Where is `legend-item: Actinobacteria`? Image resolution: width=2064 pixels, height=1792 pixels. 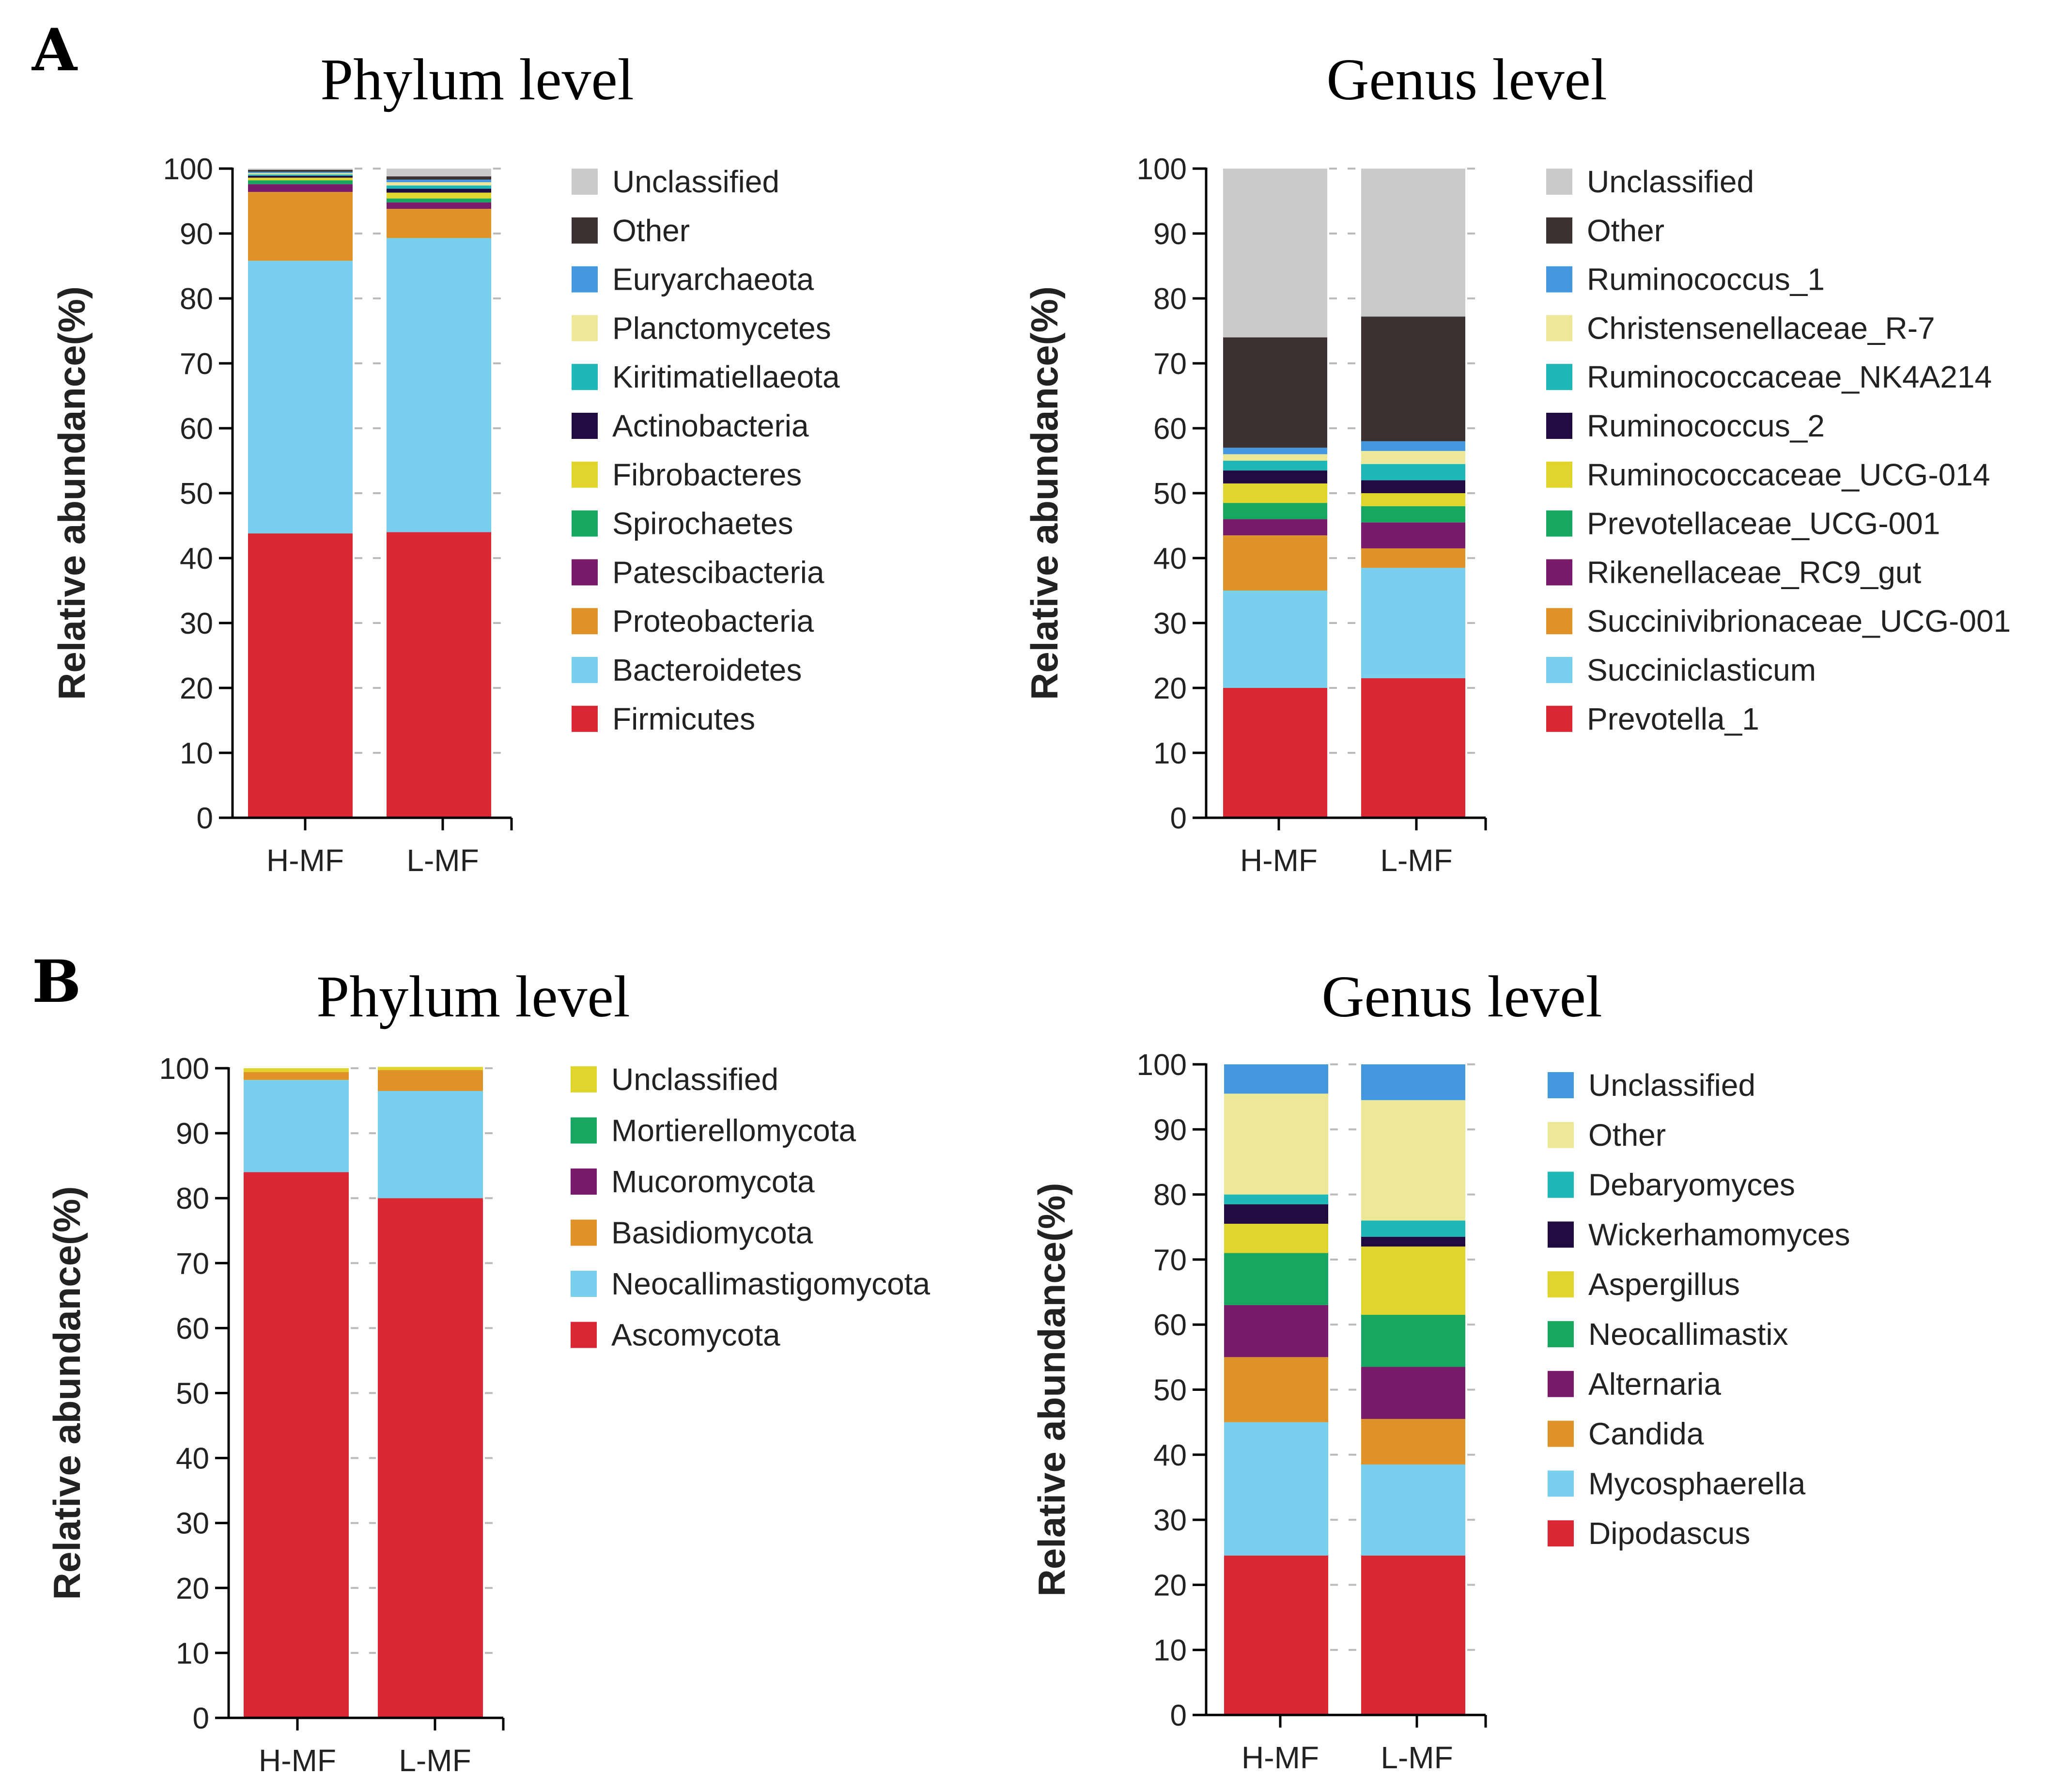 legend-item: Actinobacteria is located at coordinates (691, 426).